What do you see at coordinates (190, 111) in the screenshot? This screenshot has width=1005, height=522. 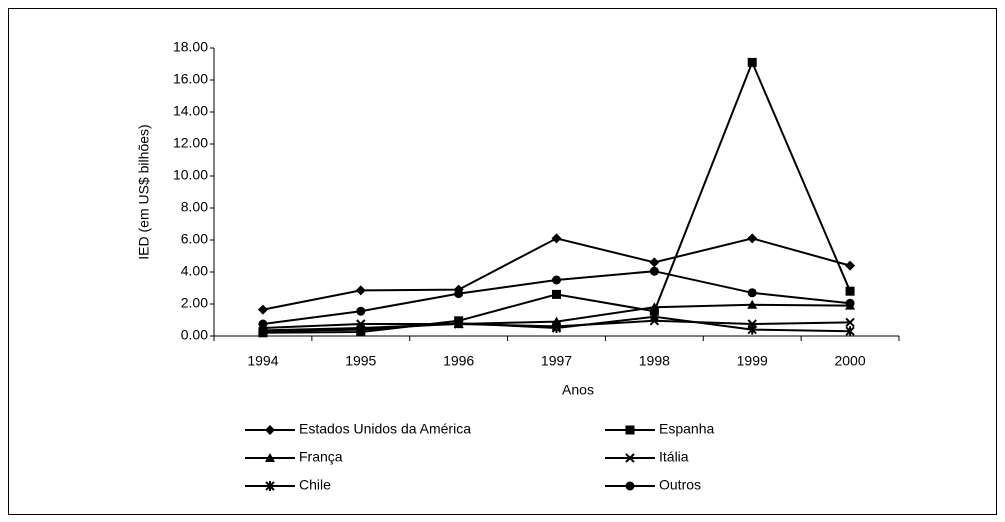 I see `y-tick-label: 14.00` at bounding box center [190, 111].